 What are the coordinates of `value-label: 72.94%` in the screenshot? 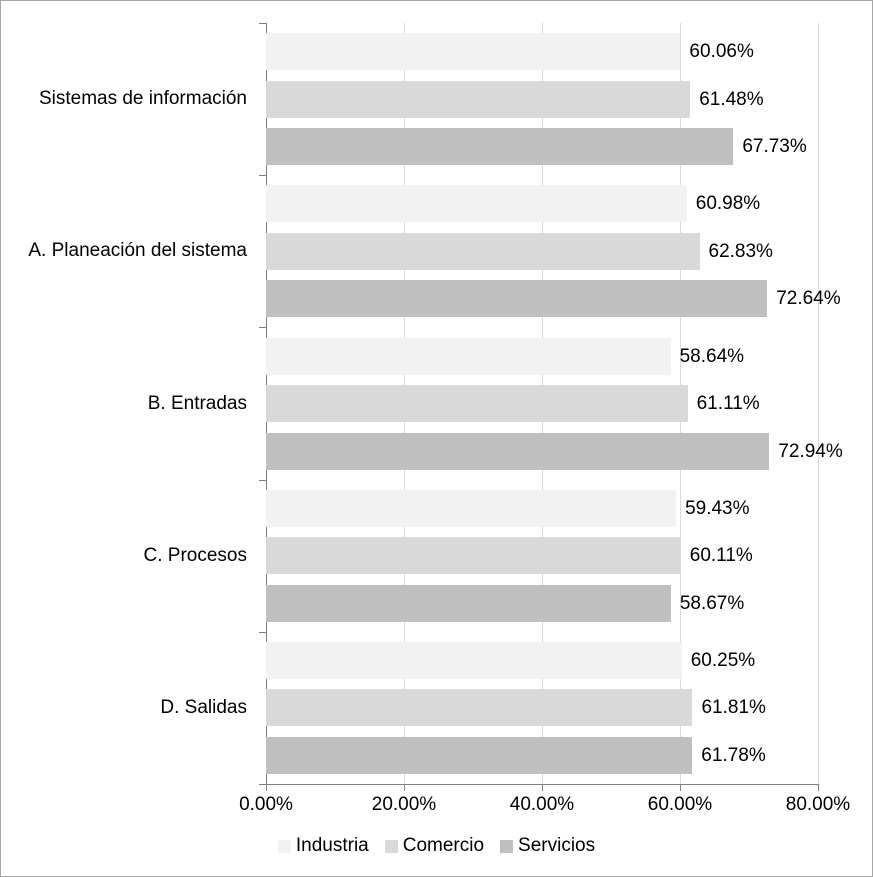 It's located at (810, 451).